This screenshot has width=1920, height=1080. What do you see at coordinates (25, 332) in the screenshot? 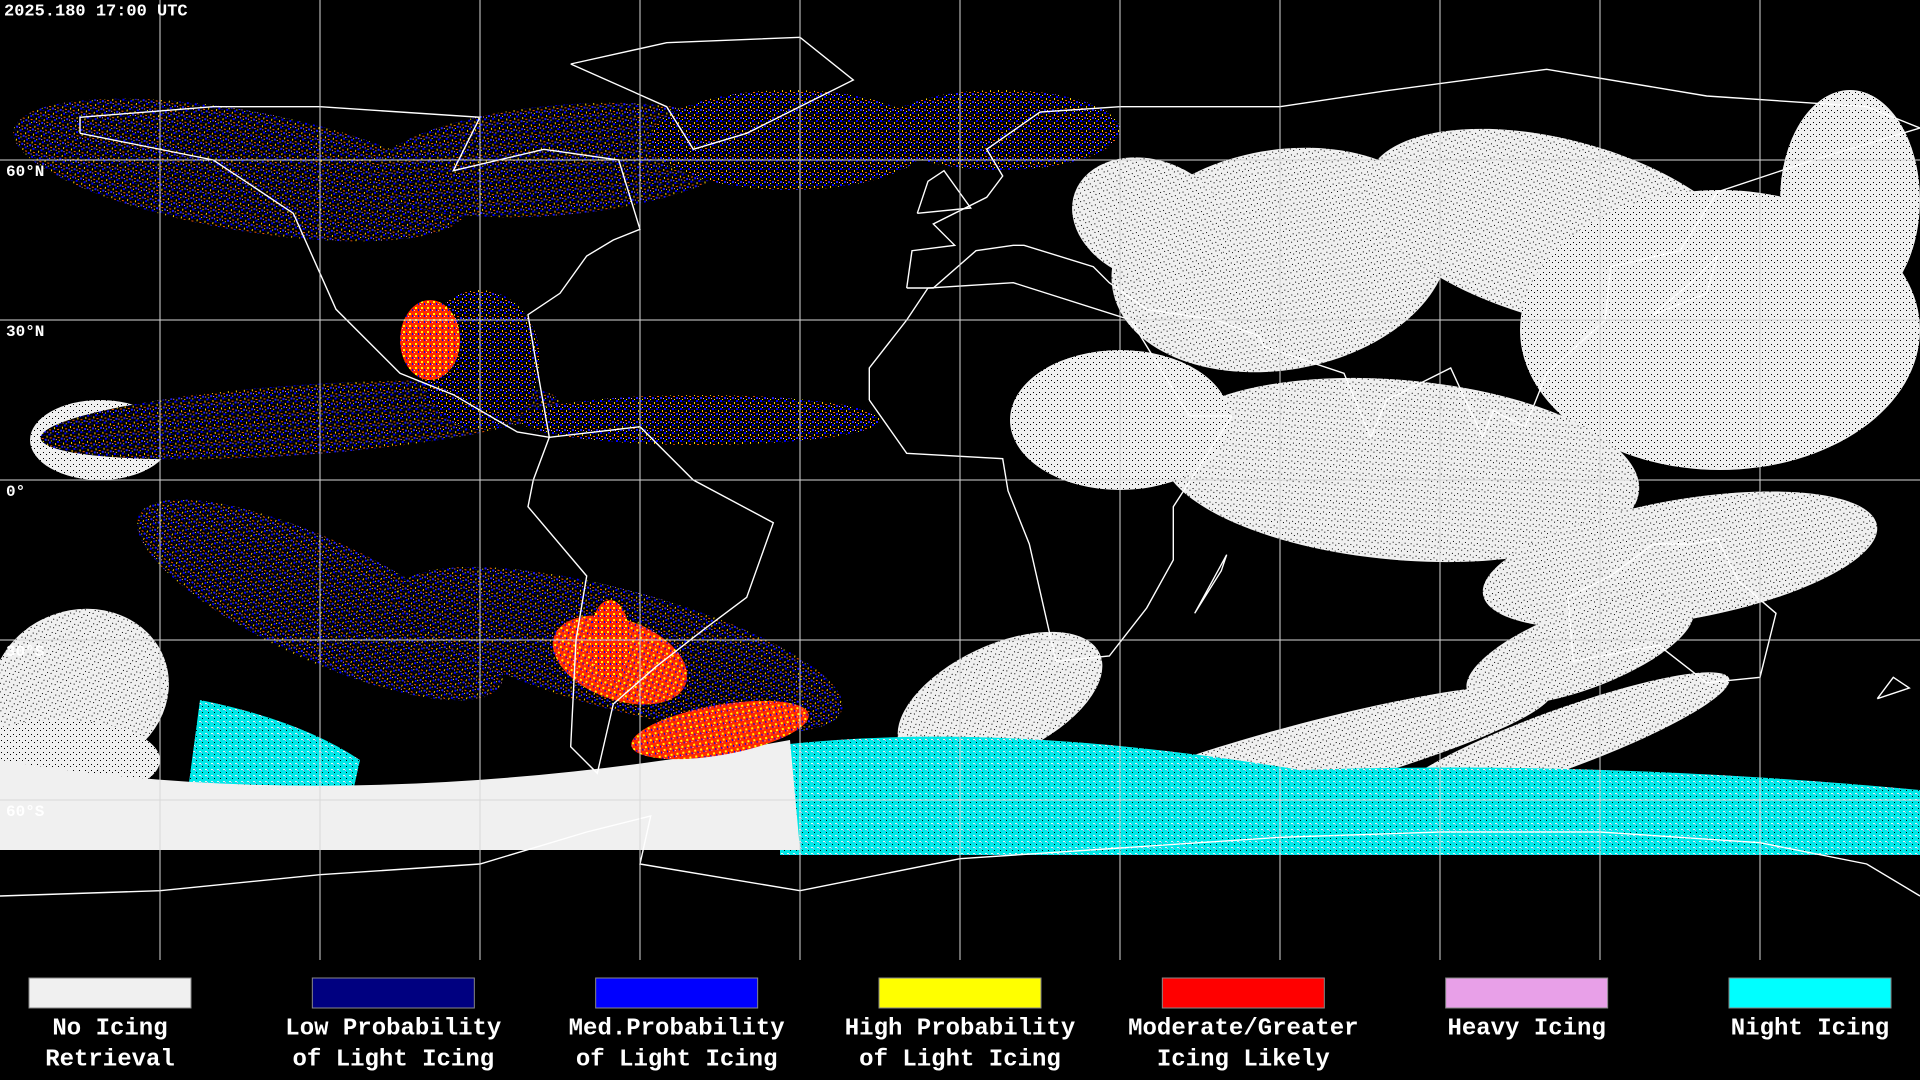
I see `latitude-label: 30°N` at bounding box center [25, 332].